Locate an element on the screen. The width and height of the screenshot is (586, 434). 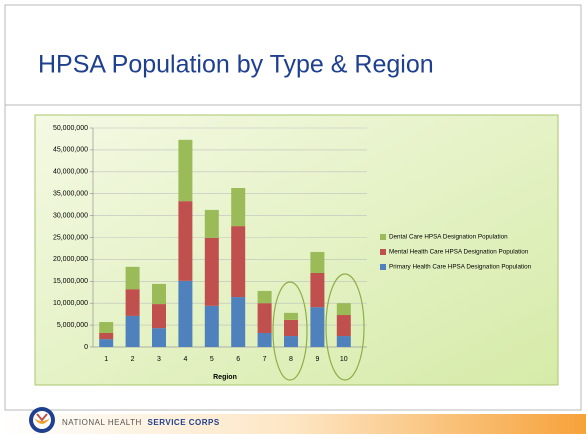
y-tick-label: 45,000,000 is located at coordinates (70, 150).